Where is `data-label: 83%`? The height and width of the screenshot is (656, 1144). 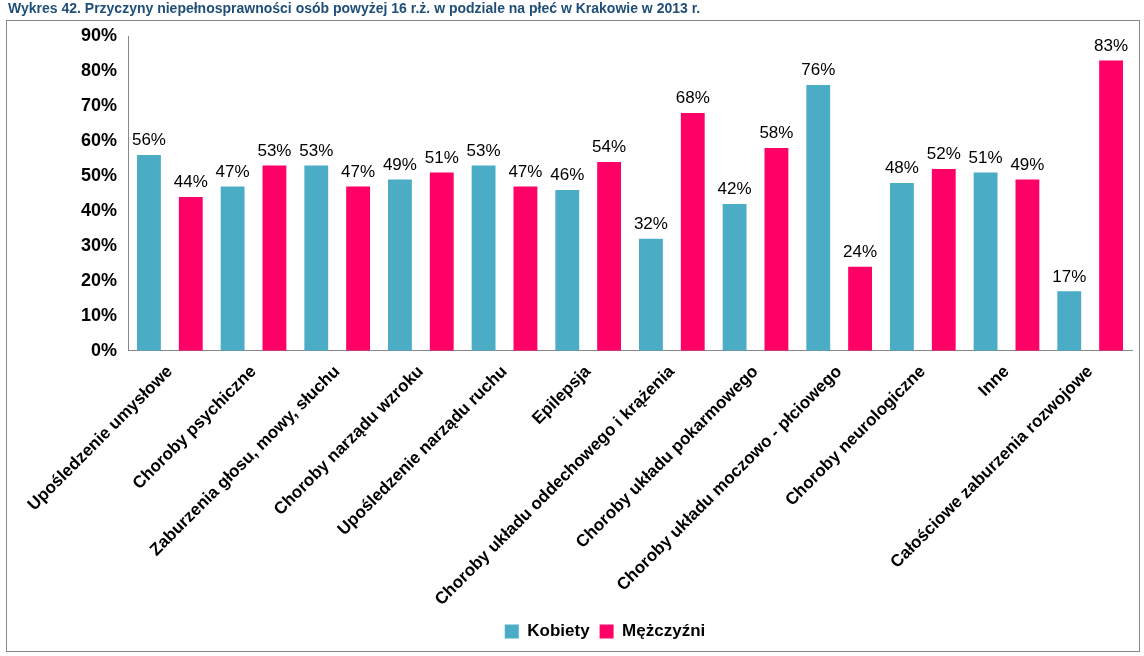 data-label: 83% is located at coordinates (1111, 45).